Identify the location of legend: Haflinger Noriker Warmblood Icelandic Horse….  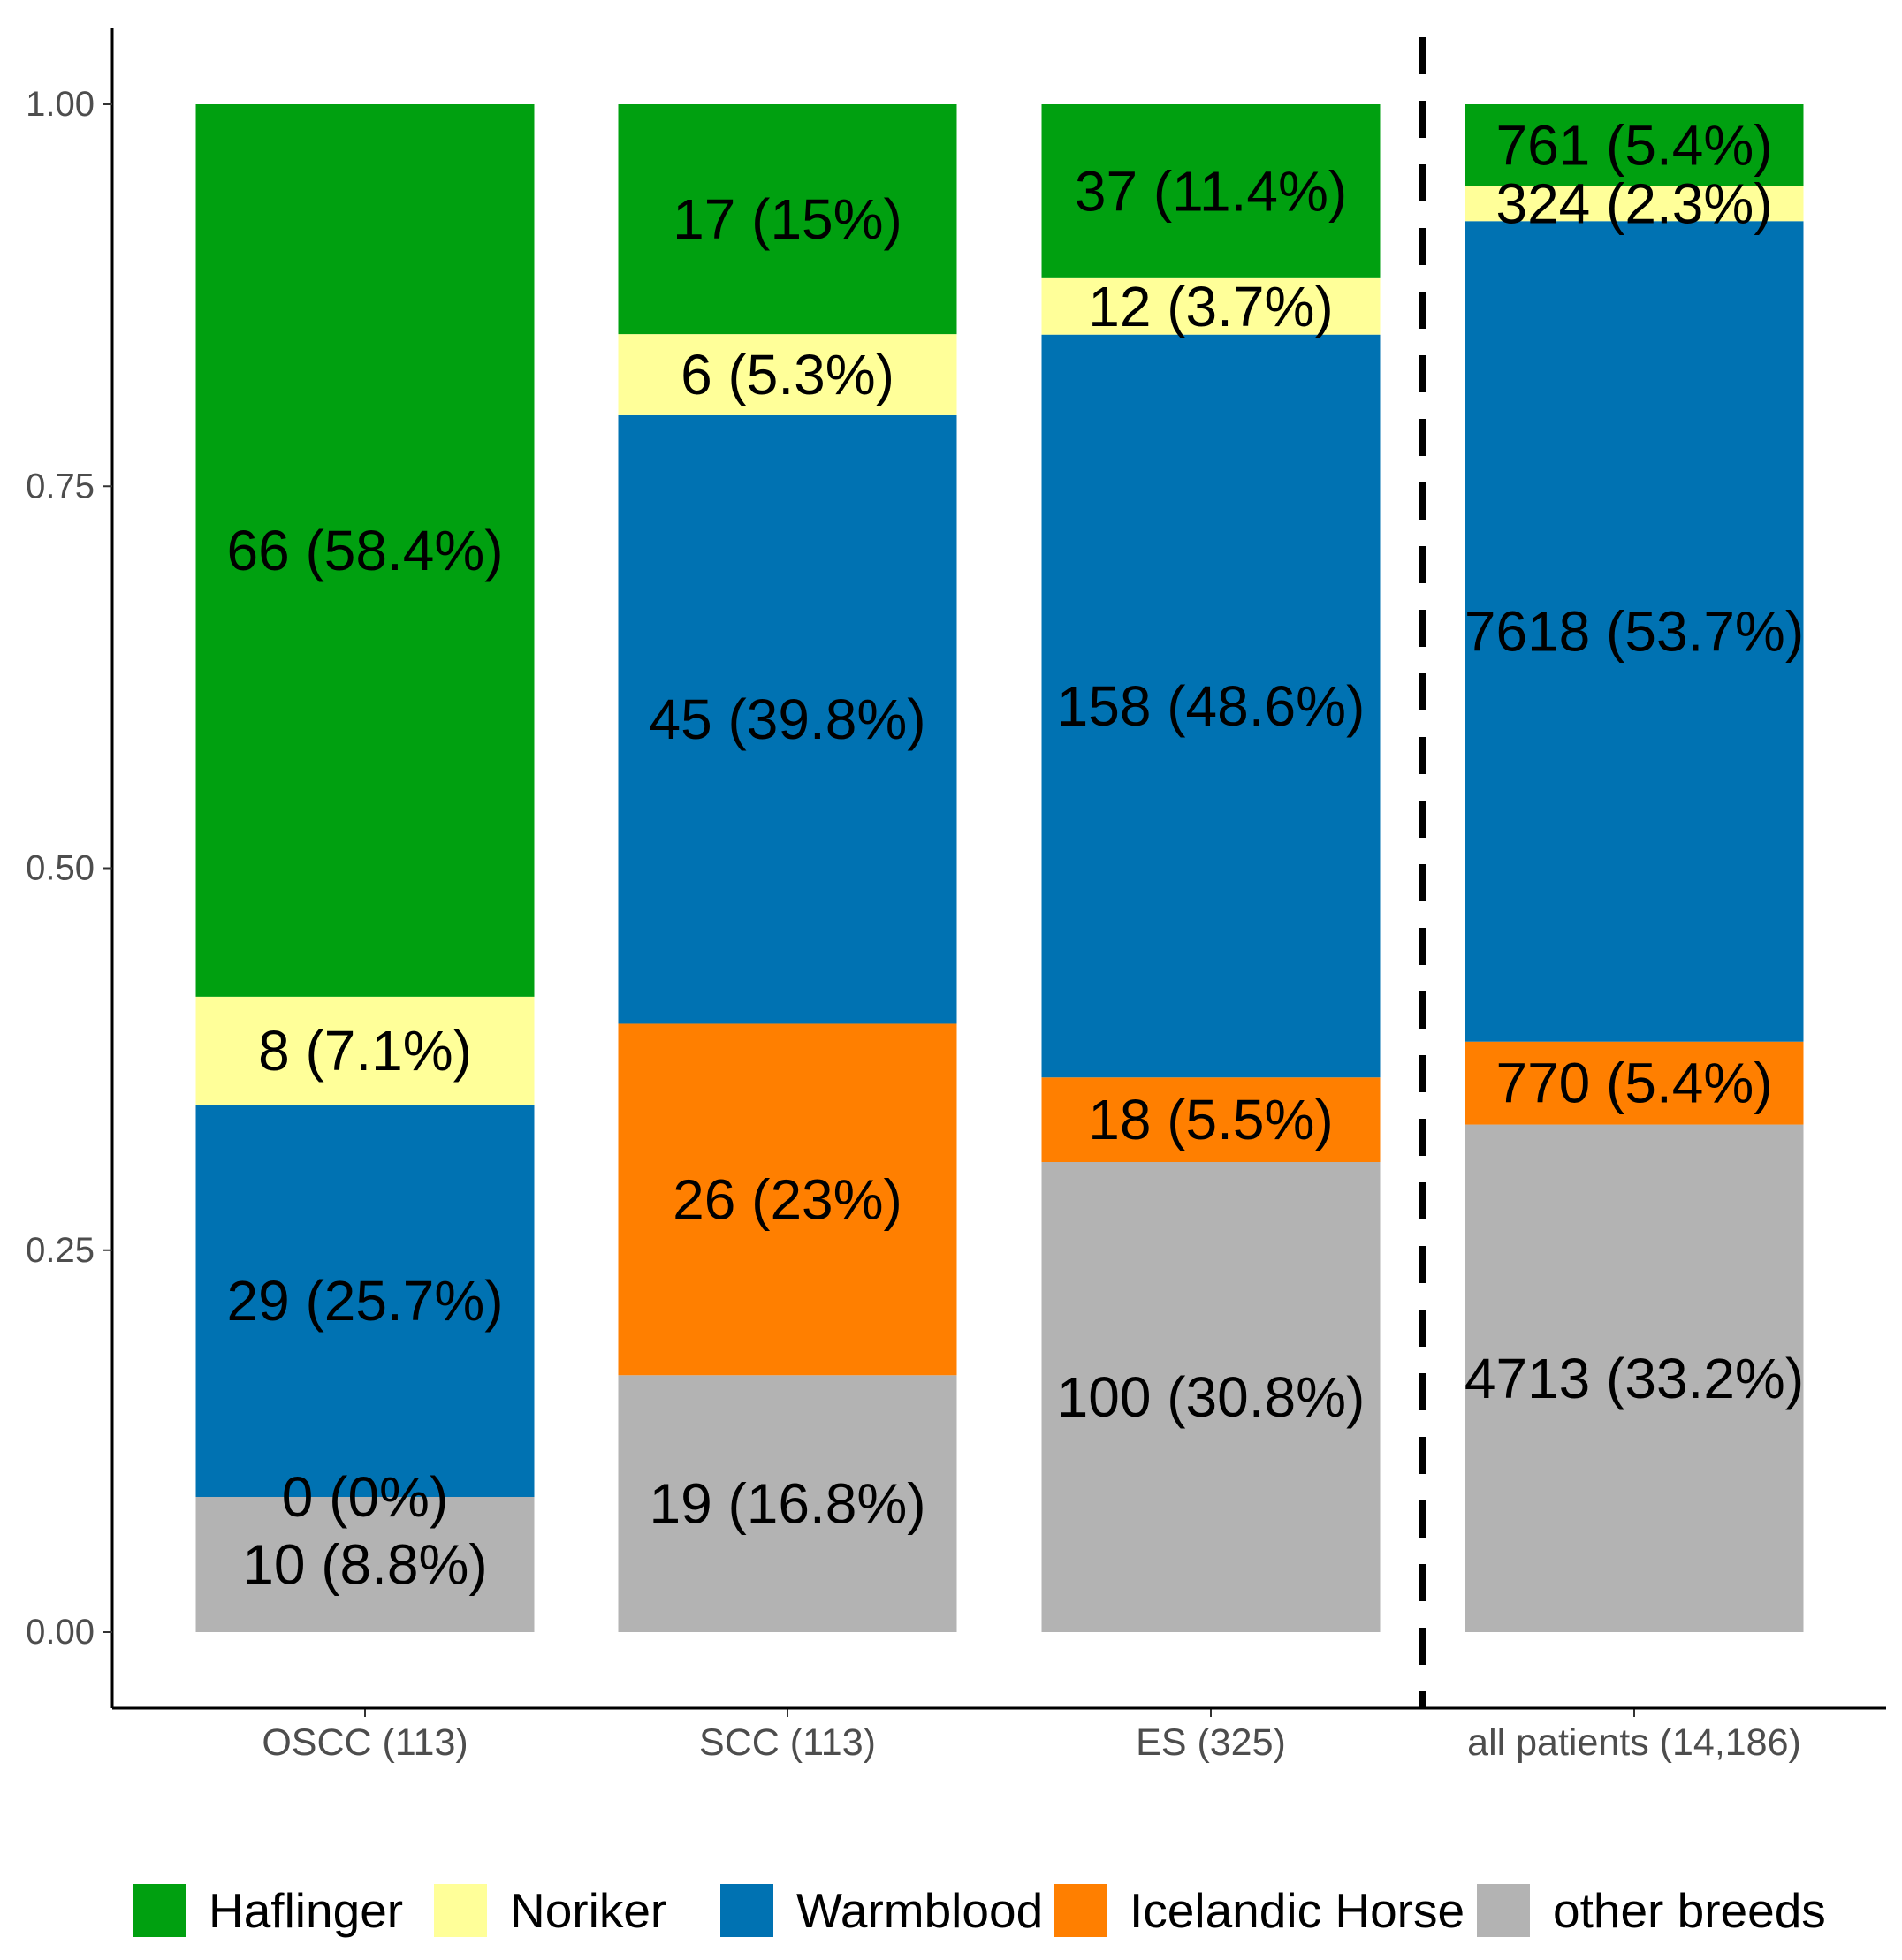
(980, 1910).